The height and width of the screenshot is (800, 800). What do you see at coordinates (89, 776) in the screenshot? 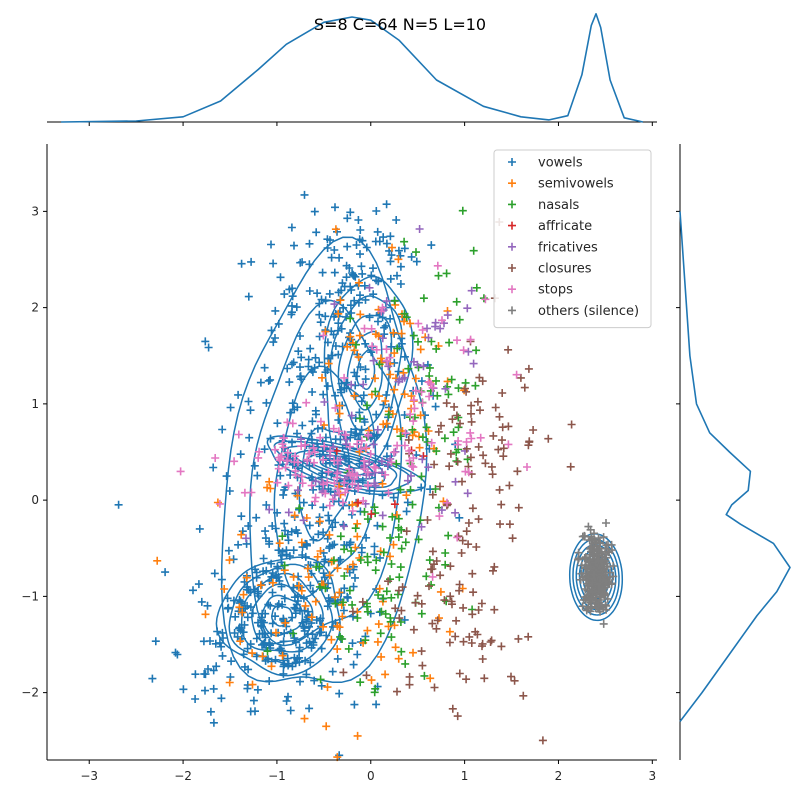
I see `x-tick-label: −3` at bounding box center [89, 776].